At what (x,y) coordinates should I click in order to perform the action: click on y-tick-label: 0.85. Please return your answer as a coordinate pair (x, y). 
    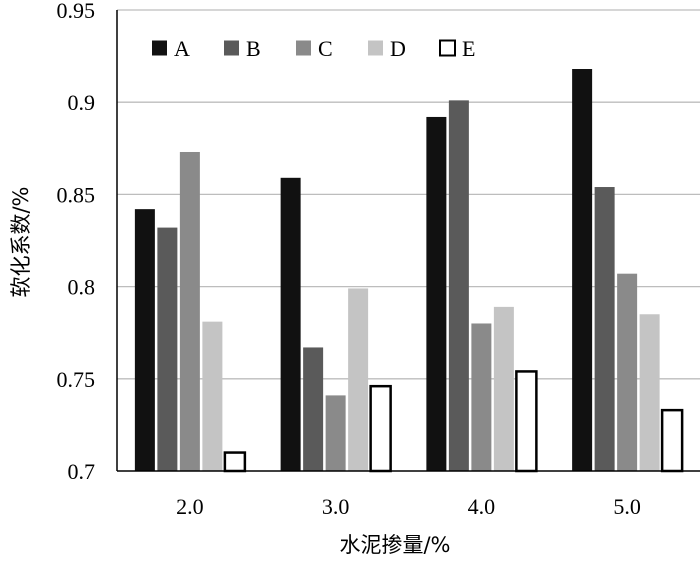
    Looking at the image, I should click on (76, 194).